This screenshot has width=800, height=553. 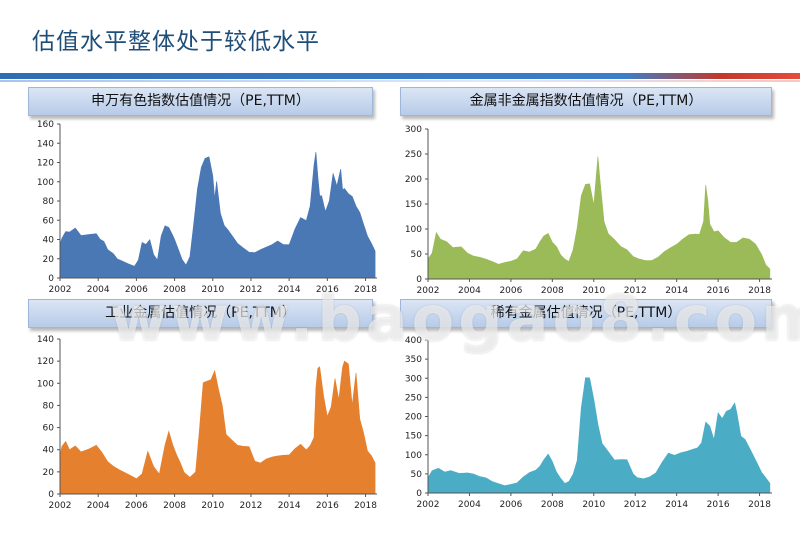 I want to click on title-rule, so click(x=400, y=76).